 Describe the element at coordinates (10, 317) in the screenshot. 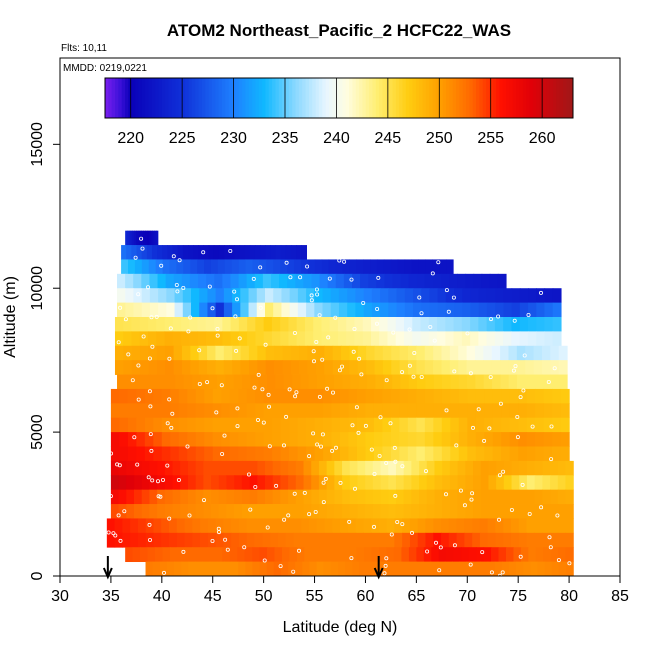

I see `y-axis-label: Altitude (m)` at that location.